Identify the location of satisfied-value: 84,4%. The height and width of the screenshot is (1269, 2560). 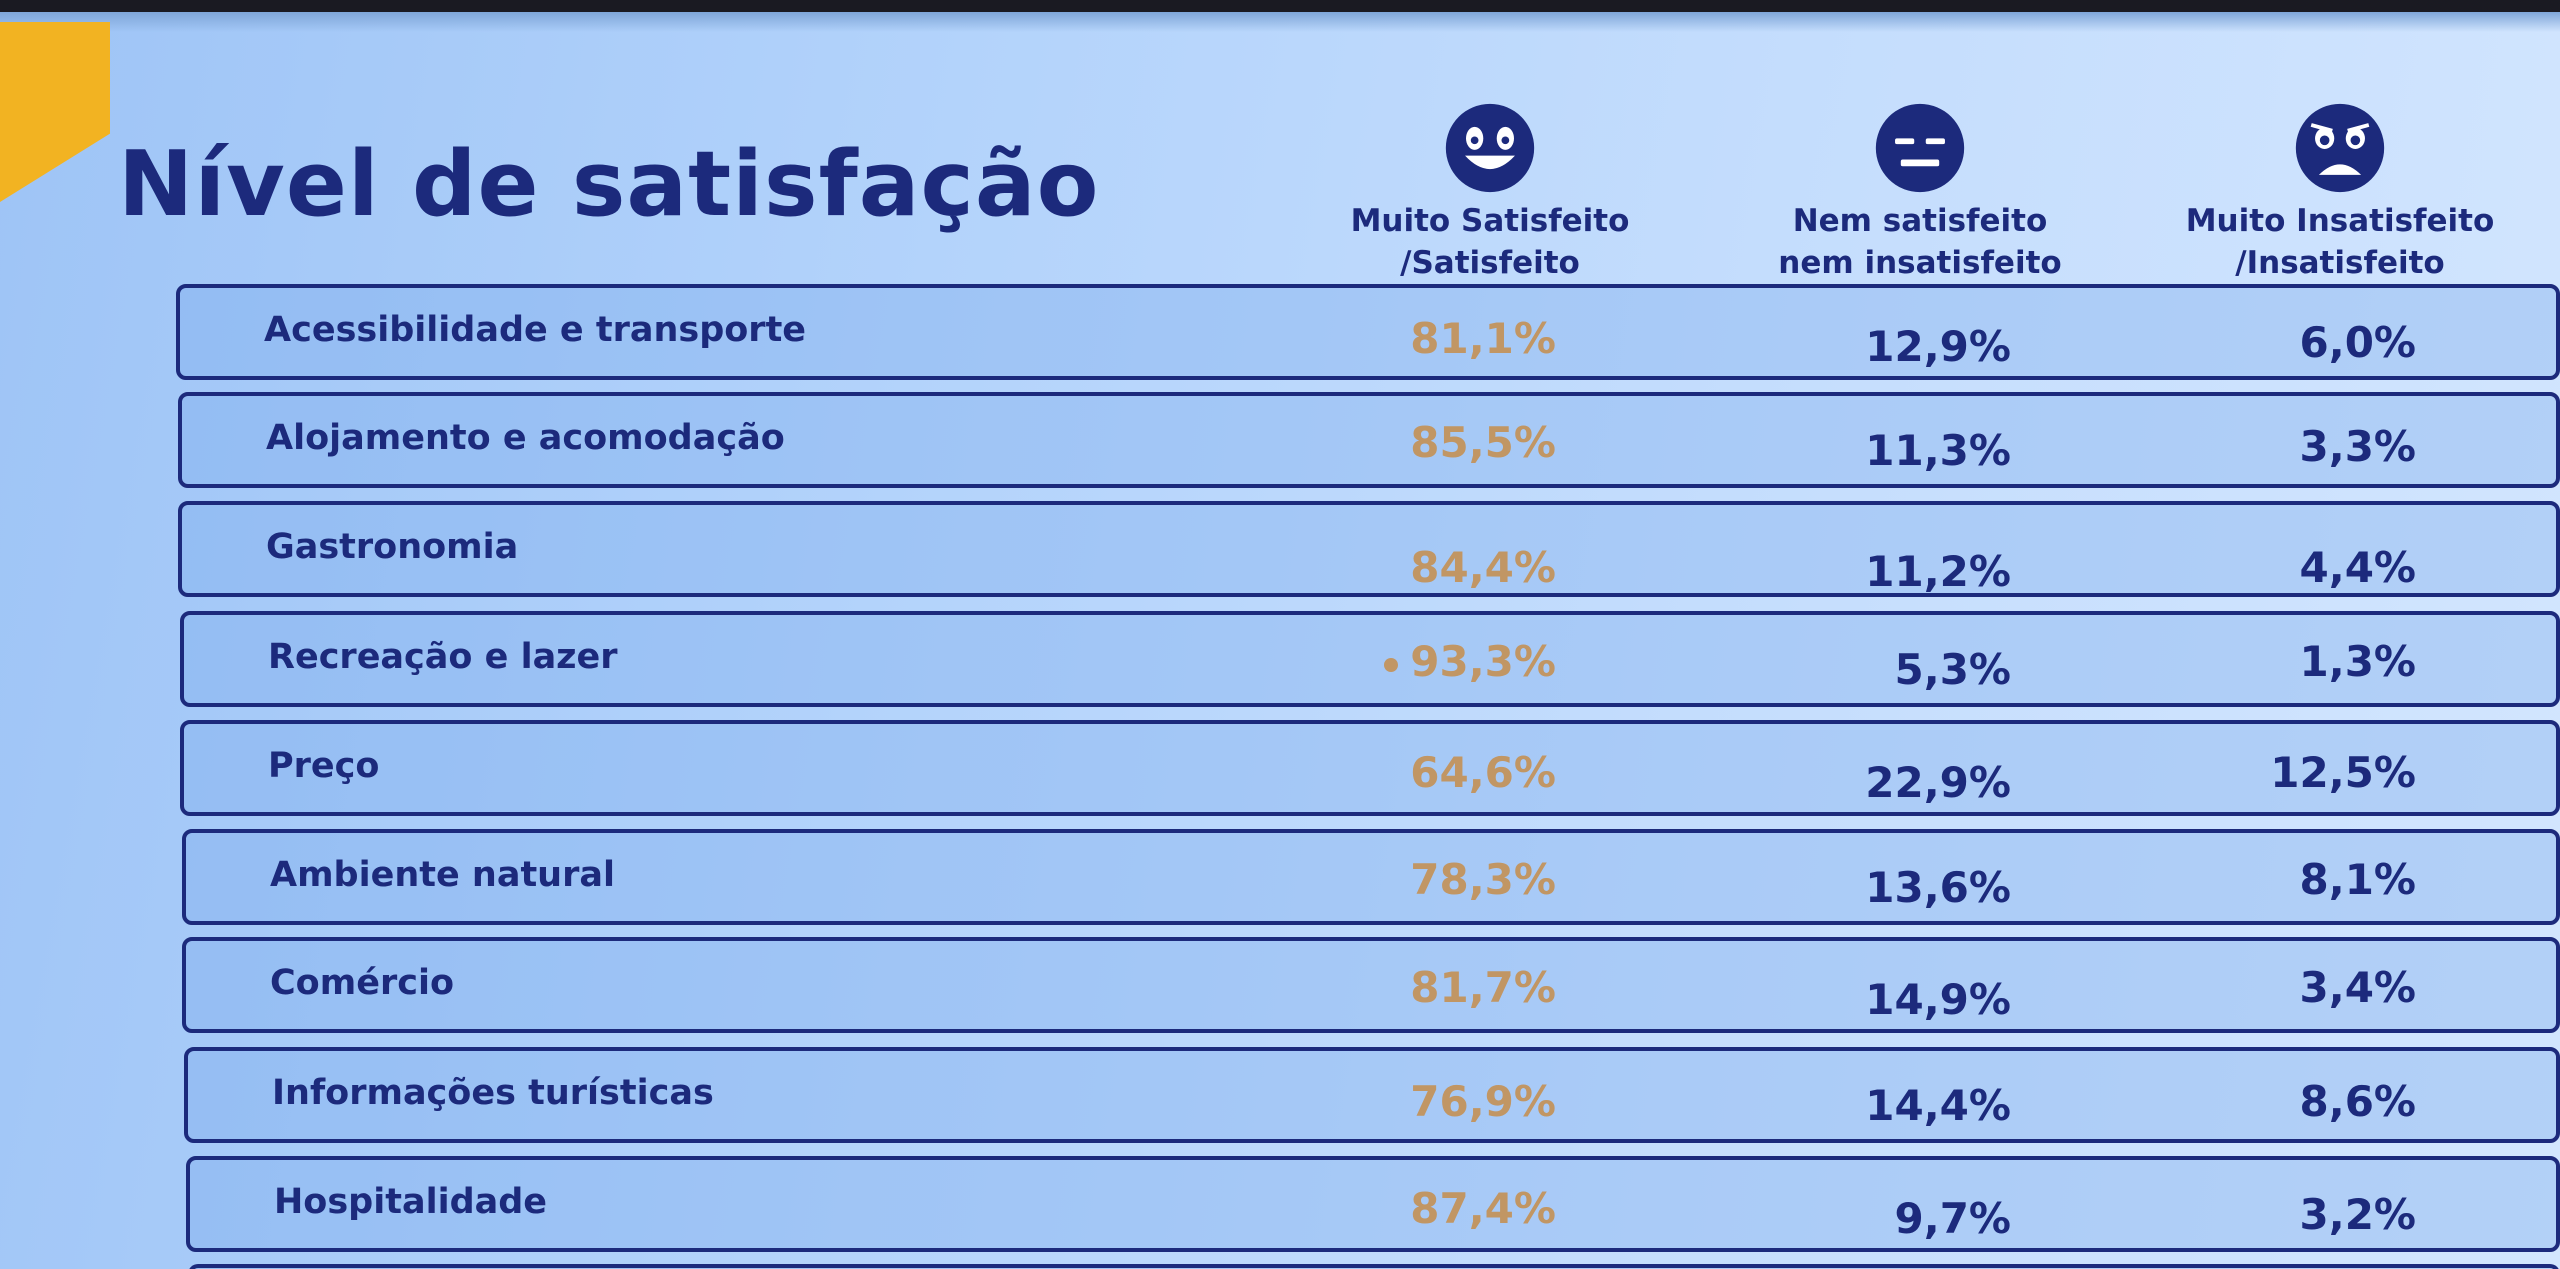
(1483, 567).